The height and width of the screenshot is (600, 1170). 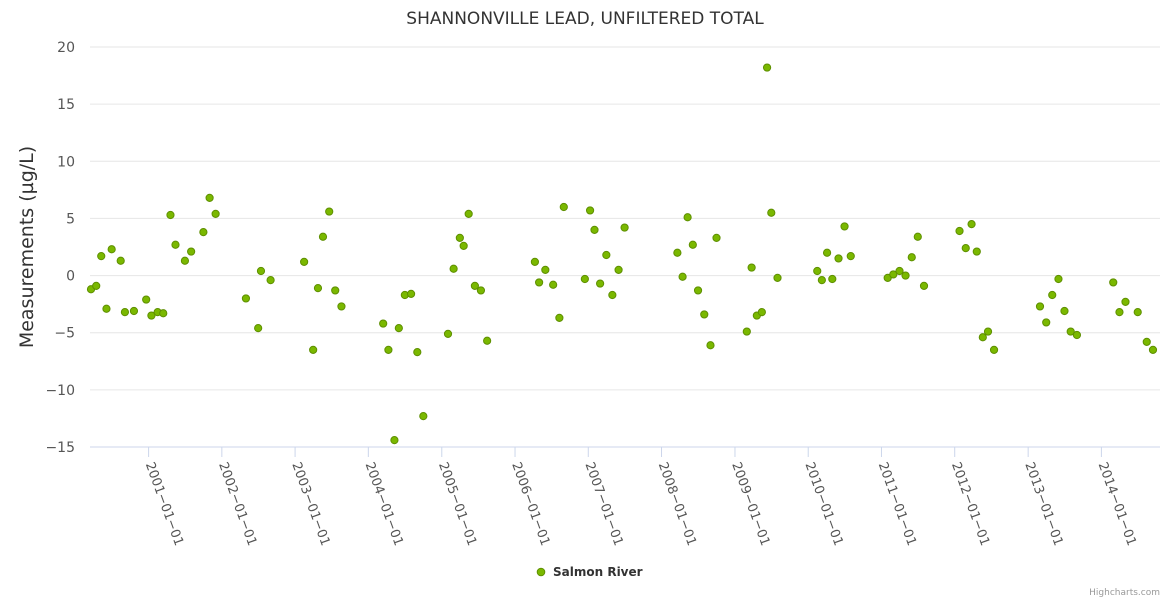 I want to click on legend: Salmon River, so click(x=589, y=572).